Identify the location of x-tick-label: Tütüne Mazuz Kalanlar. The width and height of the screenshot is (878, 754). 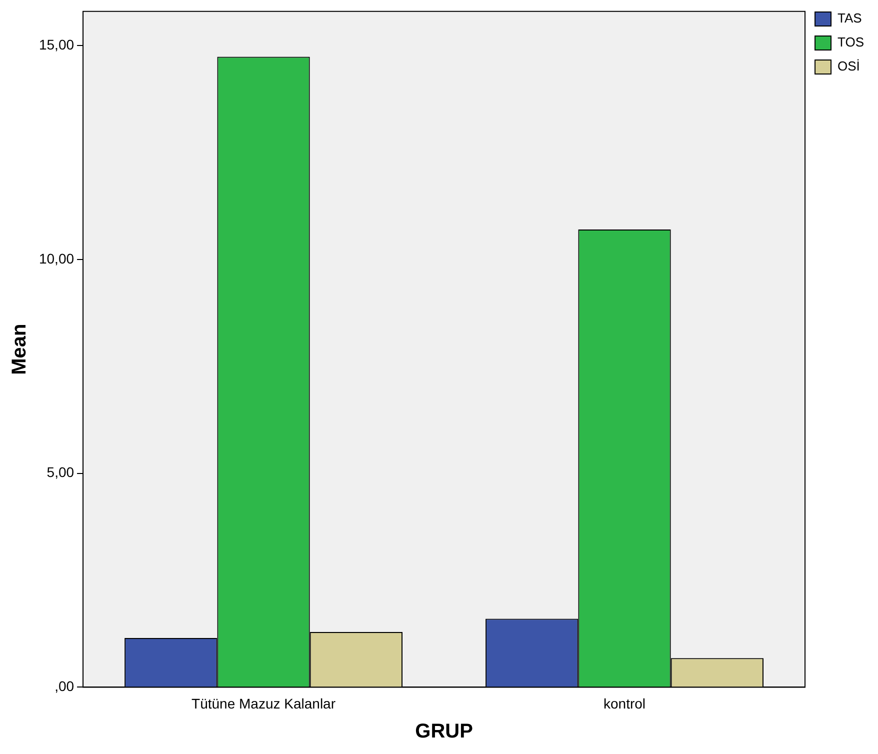
(264, 703).